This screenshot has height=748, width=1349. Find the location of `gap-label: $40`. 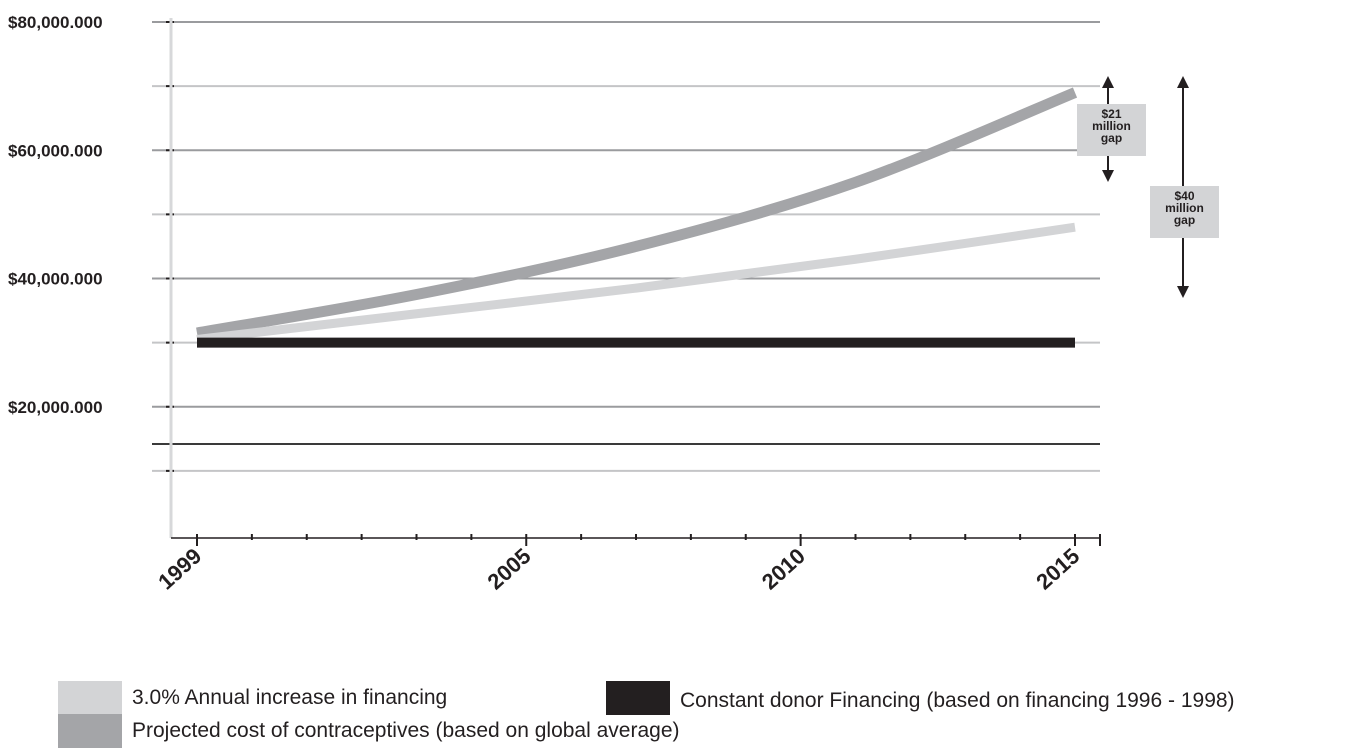

gap-label: $40 is located at coordinates (1184, 196).